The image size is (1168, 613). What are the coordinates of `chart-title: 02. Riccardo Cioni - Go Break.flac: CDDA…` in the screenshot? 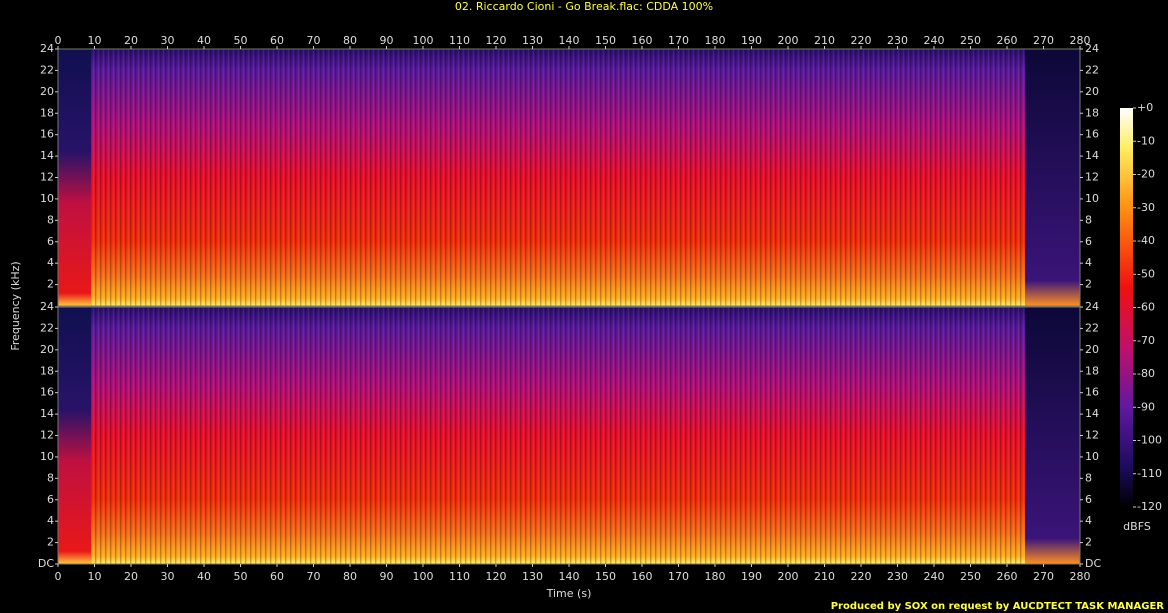 It's located at (584, 6).